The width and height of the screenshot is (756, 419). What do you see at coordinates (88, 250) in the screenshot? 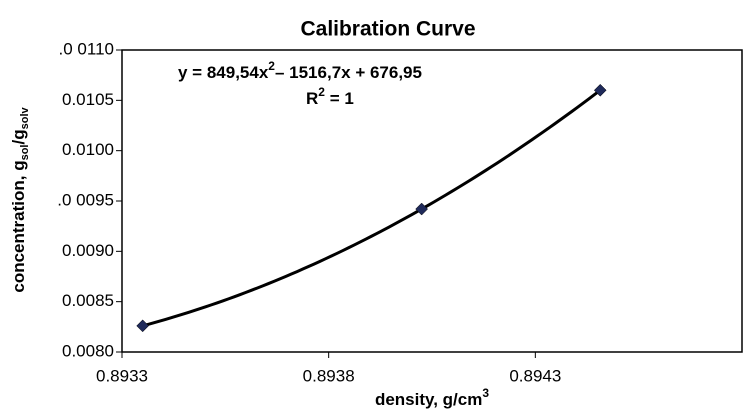
I see `y-tick-label: 0.0090` at bounding box center [88, 250].